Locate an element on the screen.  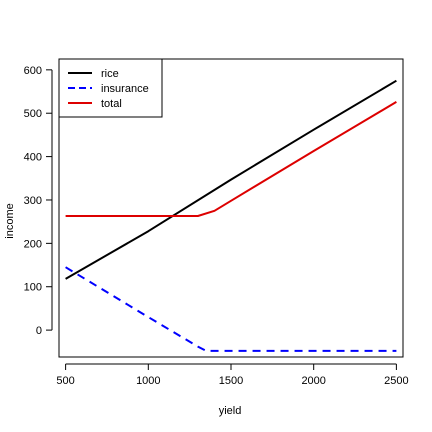
y-tick-label: 400 is located at coordinates (33, 158).